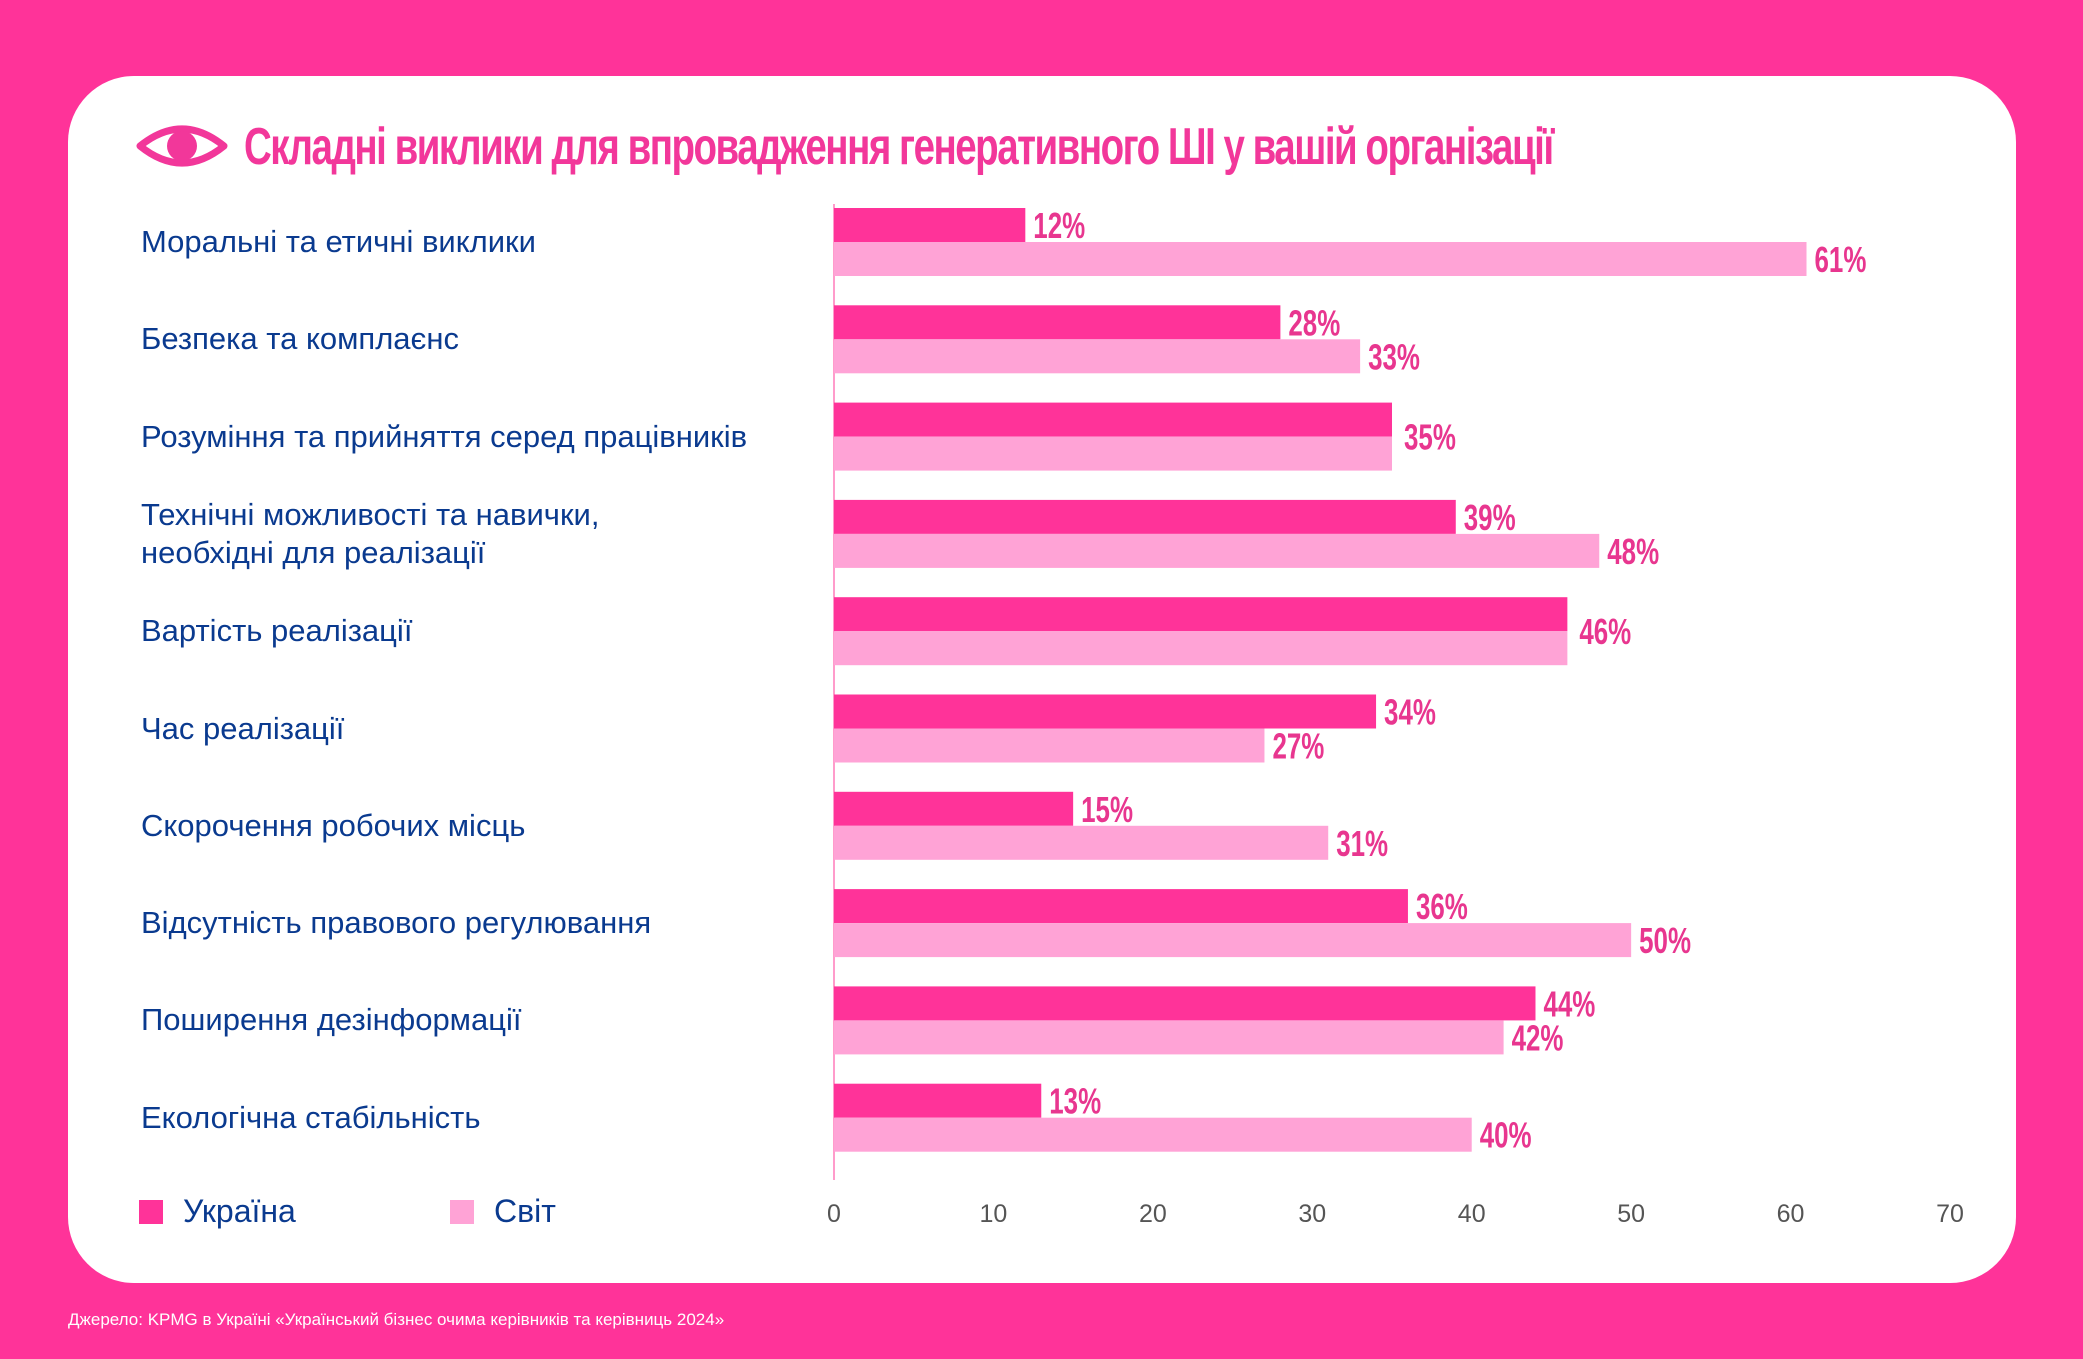 Image resolution: width=2083 pixels, height=1359 pixels. Describe the element at coordinates (1490, 518) in the screenshot. I see `value-label-ukraine: 39%` at that location.